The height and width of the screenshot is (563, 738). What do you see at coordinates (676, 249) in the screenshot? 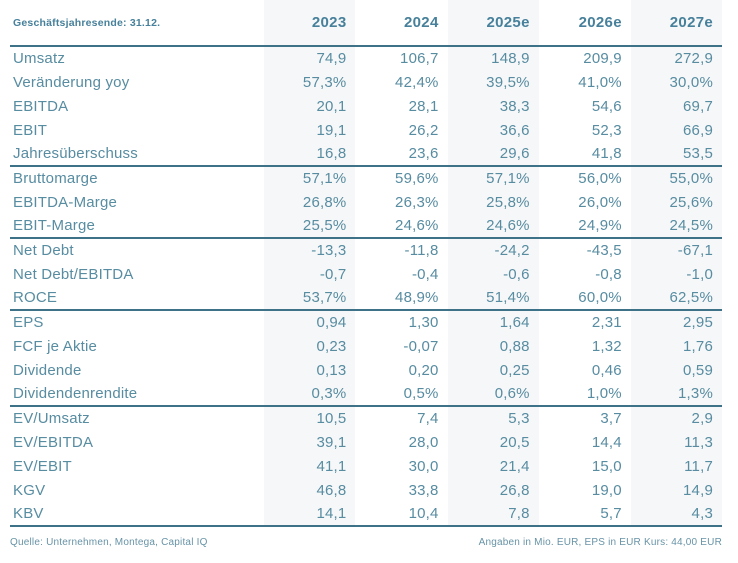
I see `cell-value: -67,1` at bounding box center [676, 249].